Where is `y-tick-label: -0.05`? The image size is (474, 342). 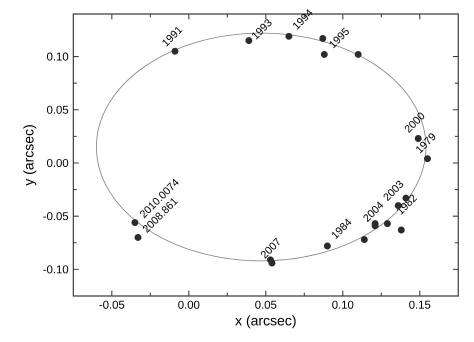
y-tick-label: -0.05 is located at coordinates (55, 216).